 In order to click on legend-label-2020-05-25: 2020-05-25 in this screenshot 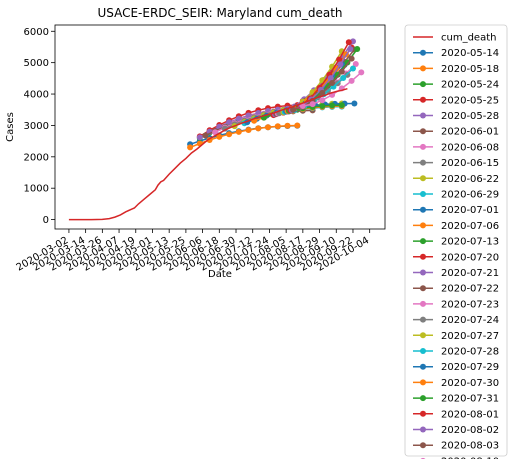, I will do `click(470, 100)`.